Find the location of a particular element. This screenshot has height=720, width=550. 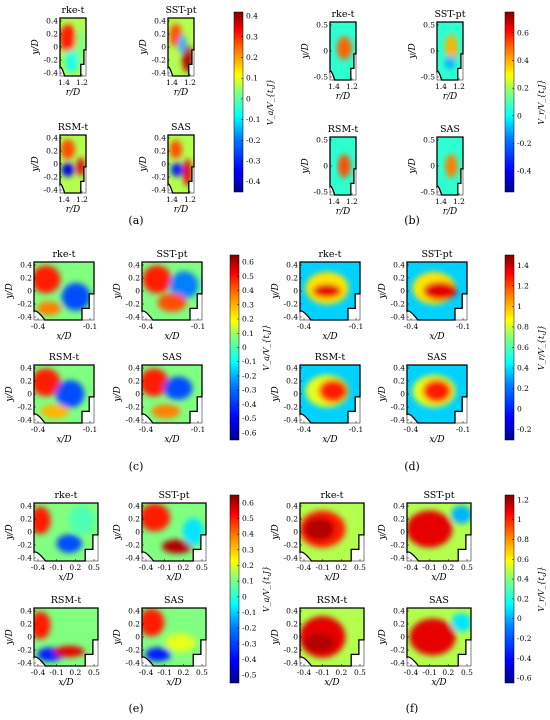

colorbar-label: V_a/V_{t,J} is located at coordinates (266, 589).